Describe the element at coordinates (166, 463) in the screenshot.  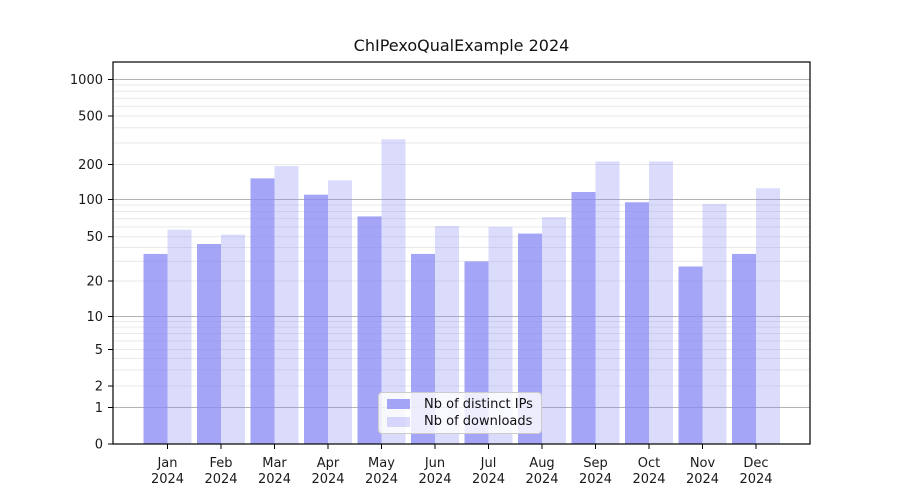
I see `x-tick-label-jan: Jan` at that location.